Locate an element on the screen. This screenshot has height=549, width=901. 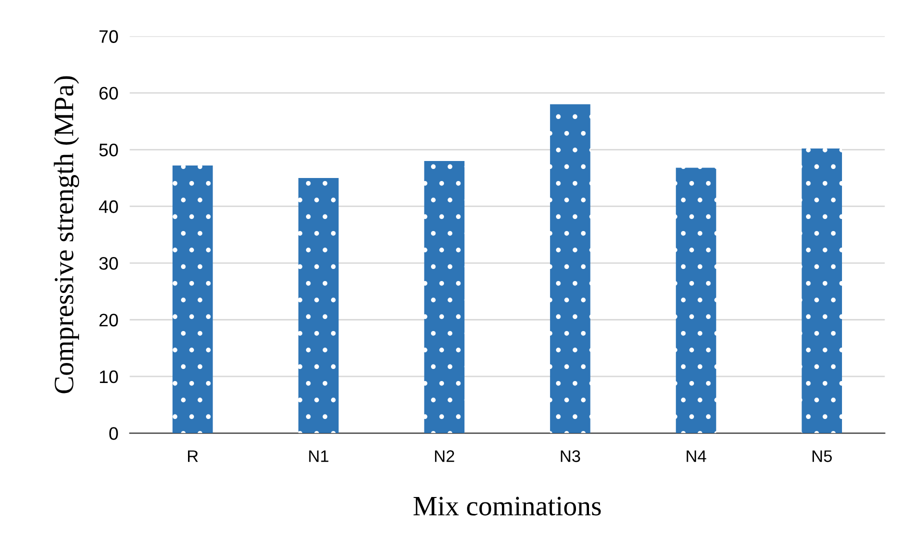
y-tick-label: 70 is located at coordinates (108, 36).